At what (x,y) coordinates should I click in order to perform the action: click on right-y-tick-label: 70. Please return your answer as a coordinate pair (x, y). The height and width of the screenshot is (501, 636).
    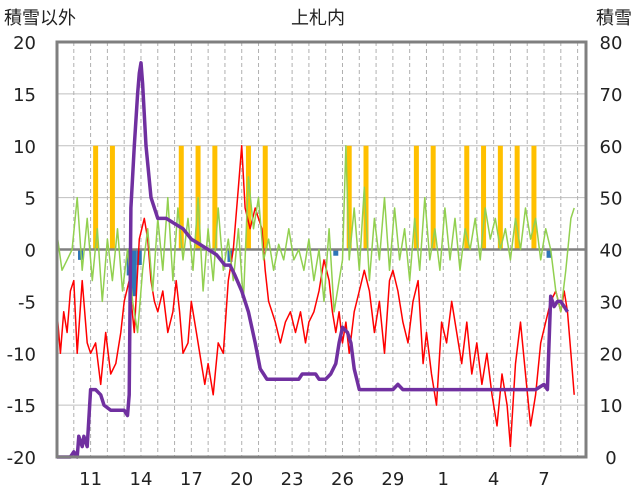
    Looking at the image, I should click on (611, 95).